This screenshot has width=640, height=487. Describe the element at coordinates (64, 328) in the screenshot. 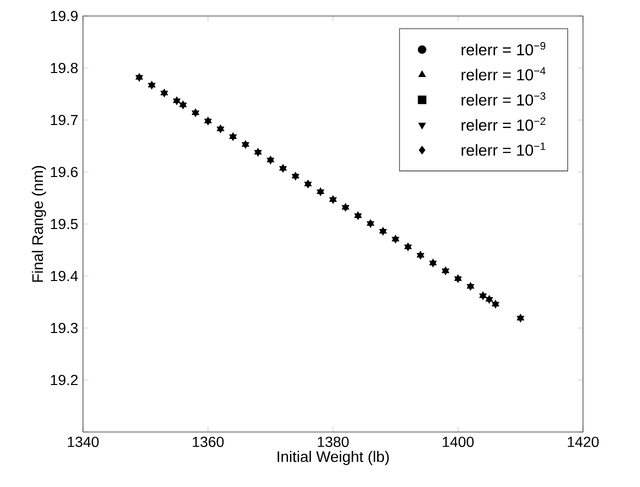

I see `y-tick-label: 19.3` at that location.